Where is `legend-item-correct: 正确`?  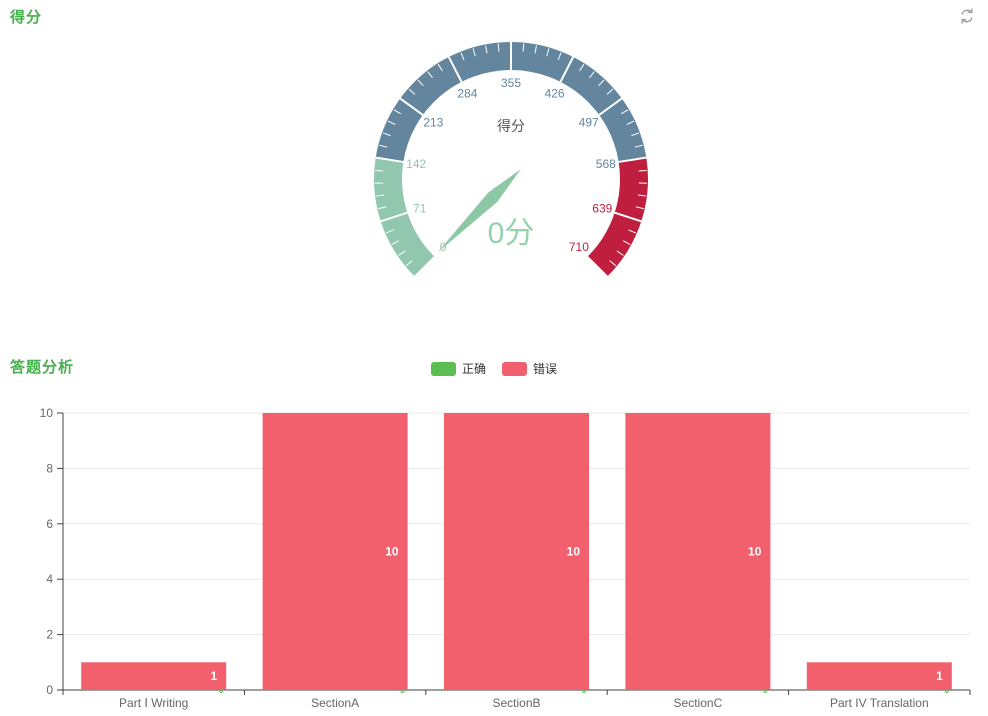
legend-item-correct: 正确 is located at coordinates (458, 368).